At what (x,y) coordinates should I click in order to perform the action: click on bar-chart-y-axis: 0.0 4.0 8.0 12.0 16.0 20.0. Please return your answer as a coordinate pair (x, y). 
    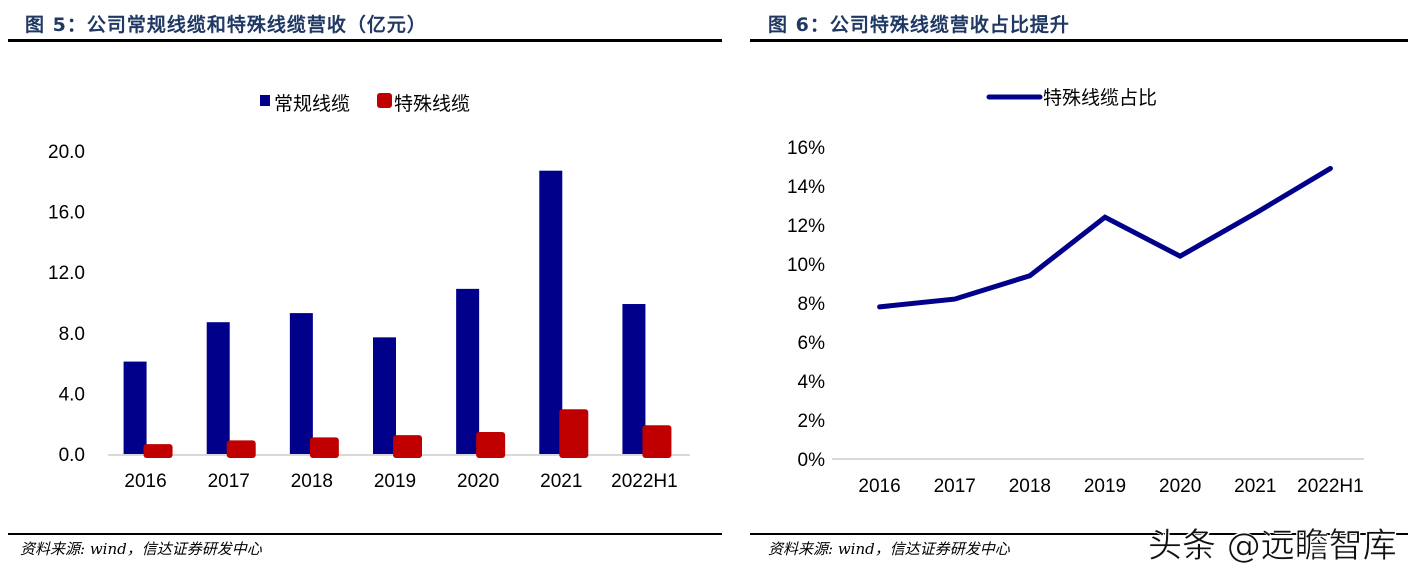
    Looking at the image, I should click on (66, 304).